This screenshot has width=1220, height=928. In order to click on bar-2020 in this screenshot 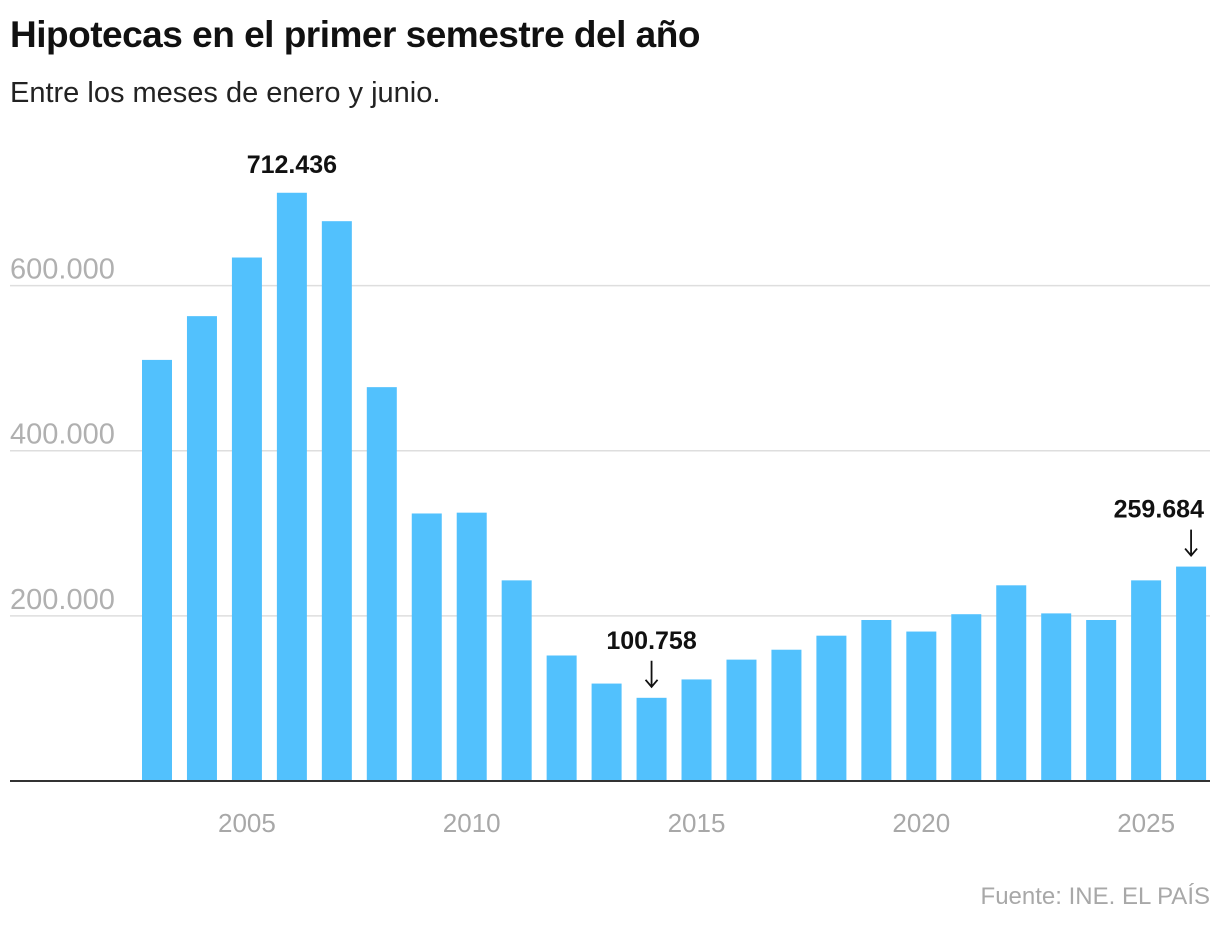, I will do `click(921, 706)`.